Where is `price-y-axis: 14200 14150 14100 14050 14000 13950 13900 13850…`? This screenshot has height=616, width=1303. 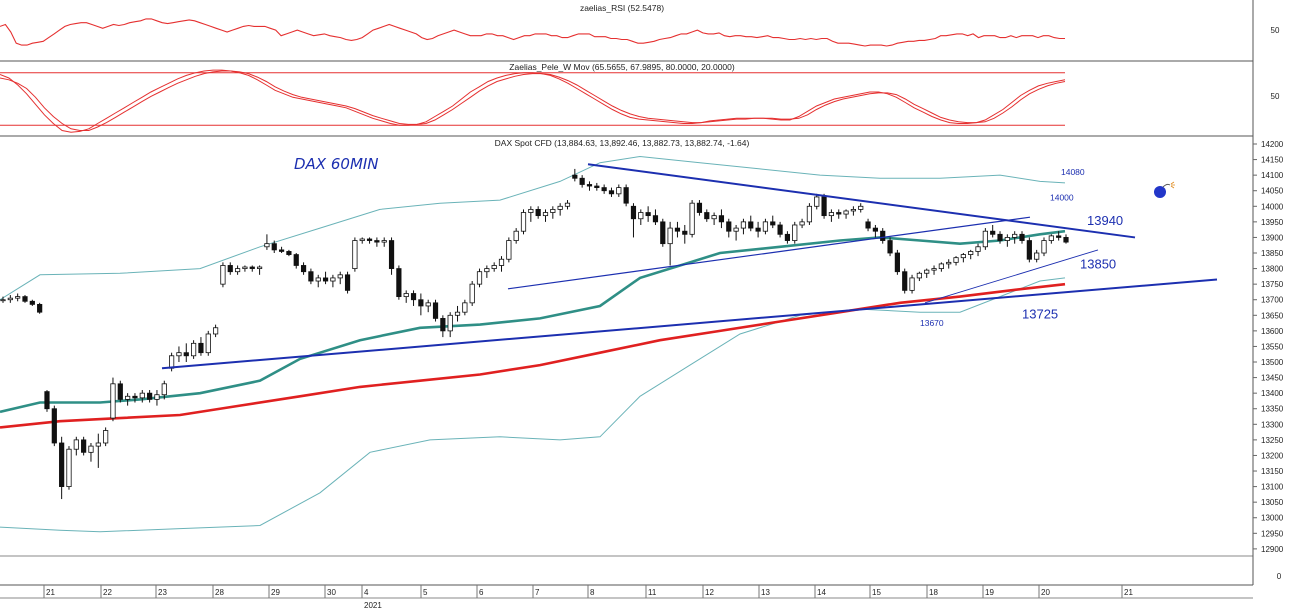
price-y-axis: 14200 14150 14100 14050 14000 13950 13900 13850… is located at coordinates (1268, 347).